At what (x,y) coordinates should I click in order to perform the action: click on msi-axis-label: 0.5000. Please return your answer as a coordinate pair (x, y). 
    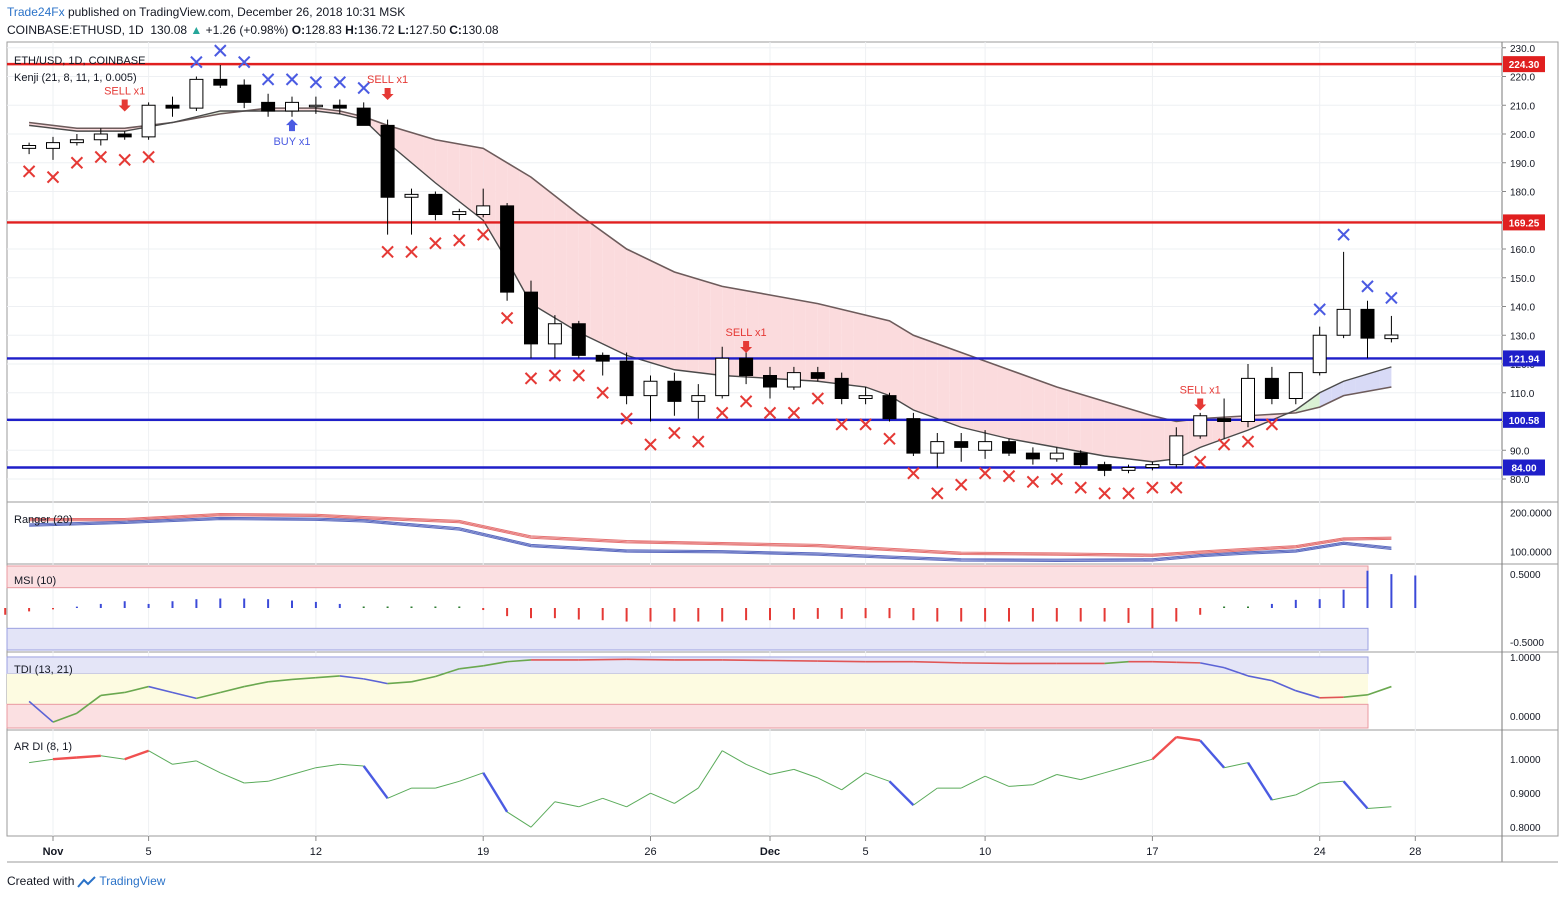
    Looking at the image, I should click on (1525, 575).